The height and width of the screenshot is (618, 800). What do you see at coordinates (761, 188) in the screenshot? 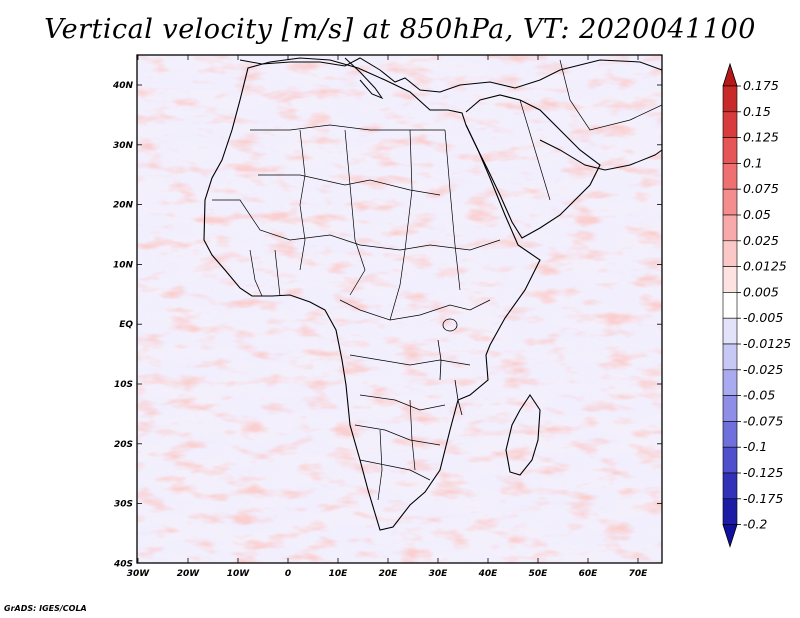
I see `colorbar-label: 0.075` at bounding box center [761, 188].